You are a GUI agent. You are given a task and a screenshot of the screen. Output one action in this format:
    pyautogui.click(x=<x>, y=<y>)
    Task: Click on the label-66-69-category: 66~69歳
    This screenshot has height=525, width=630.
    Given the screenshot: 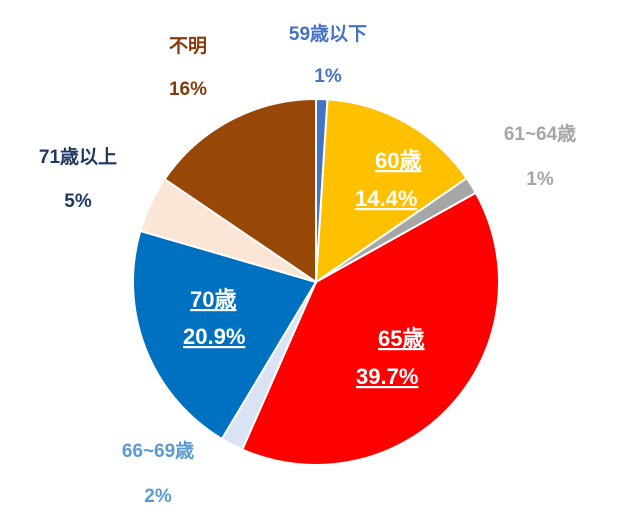 What is the action you would take?
    pyautogui.click(x=158, y=451)
    